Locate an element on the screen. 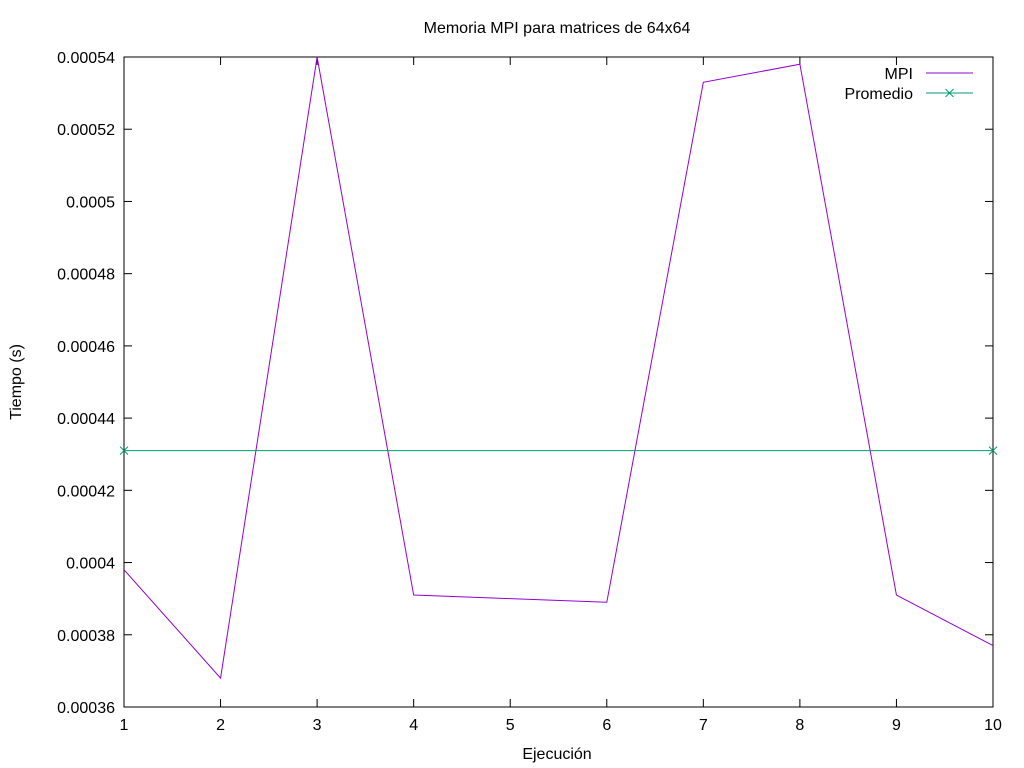 The image size is (1024, 768). y-tick-label: 0.0004 is located at coordinates (90, 564).